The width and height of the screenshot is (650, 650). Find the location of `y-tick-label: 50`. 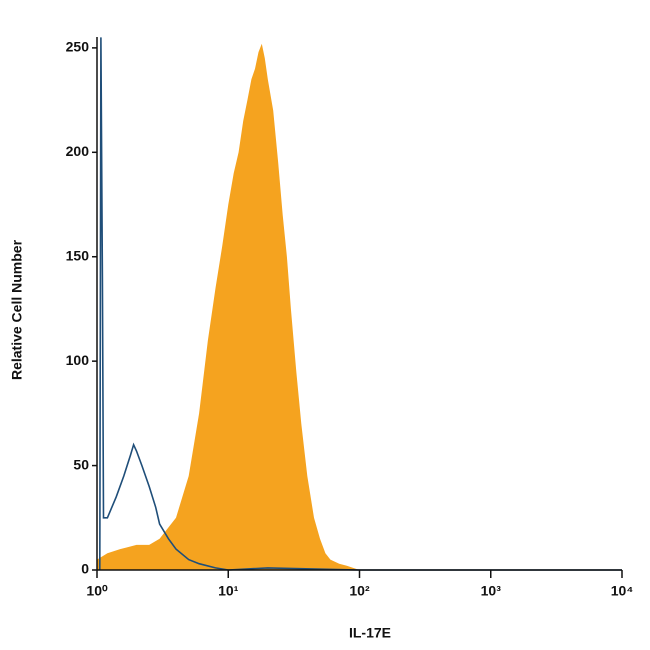

y-tick-label: 50 is located at coordinates (81, 464).